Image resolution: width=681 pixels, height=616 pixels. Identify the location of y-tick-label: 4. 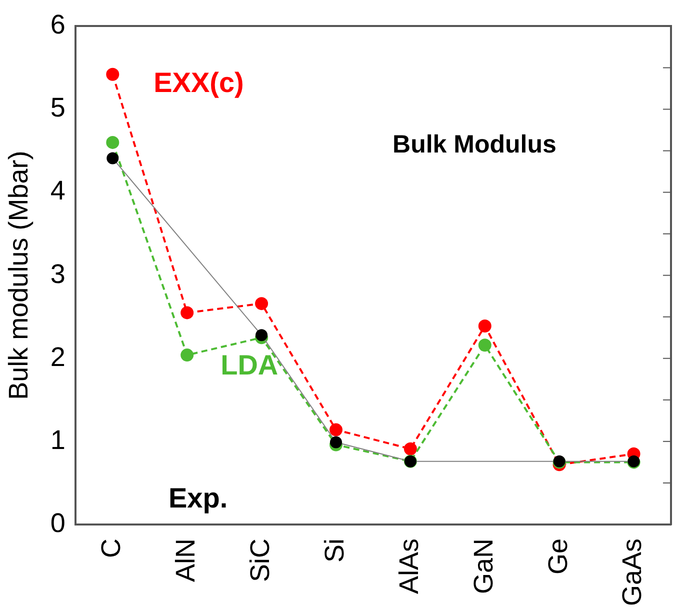
(58, 191).